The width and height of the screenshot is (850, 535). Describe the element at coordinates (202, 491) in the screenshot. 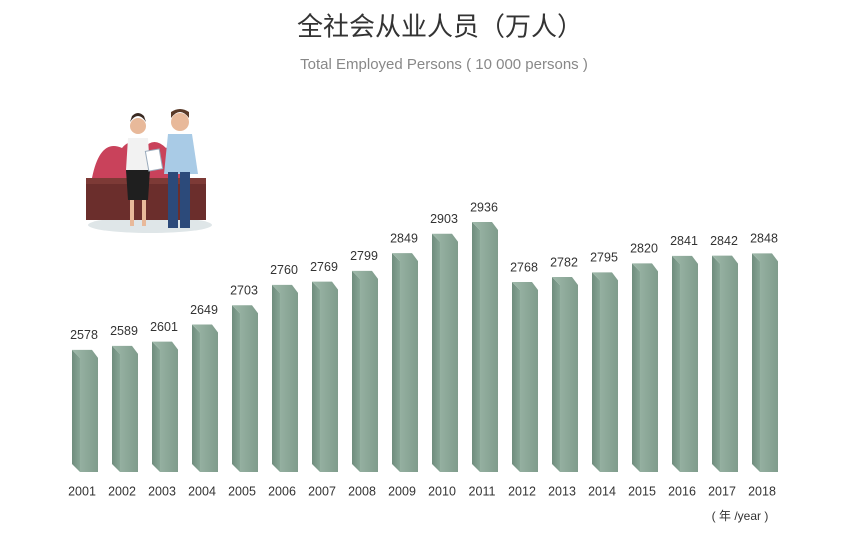

I see `x-tick-label: 2004` at that location.